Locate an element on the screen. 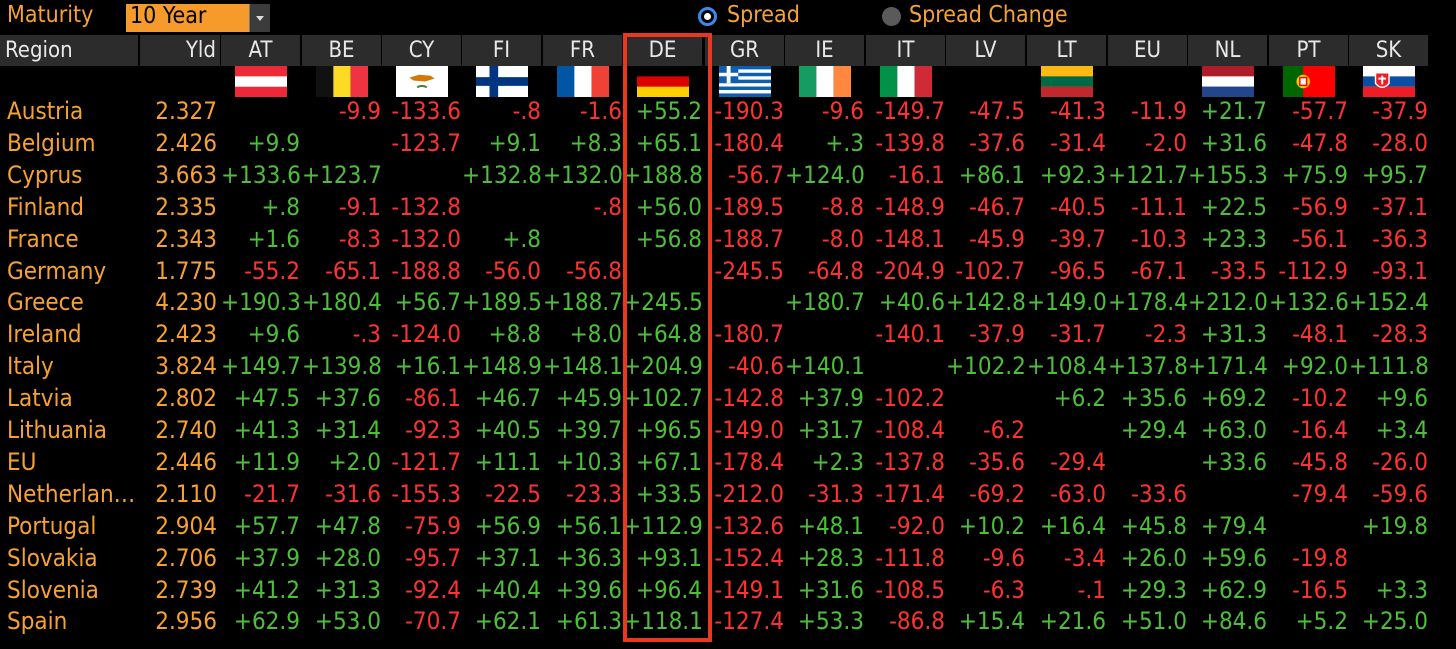 The height and width of the screenshot is (649, 1456). spread-cell: -41.3 is located at coordinates (1078, 111).